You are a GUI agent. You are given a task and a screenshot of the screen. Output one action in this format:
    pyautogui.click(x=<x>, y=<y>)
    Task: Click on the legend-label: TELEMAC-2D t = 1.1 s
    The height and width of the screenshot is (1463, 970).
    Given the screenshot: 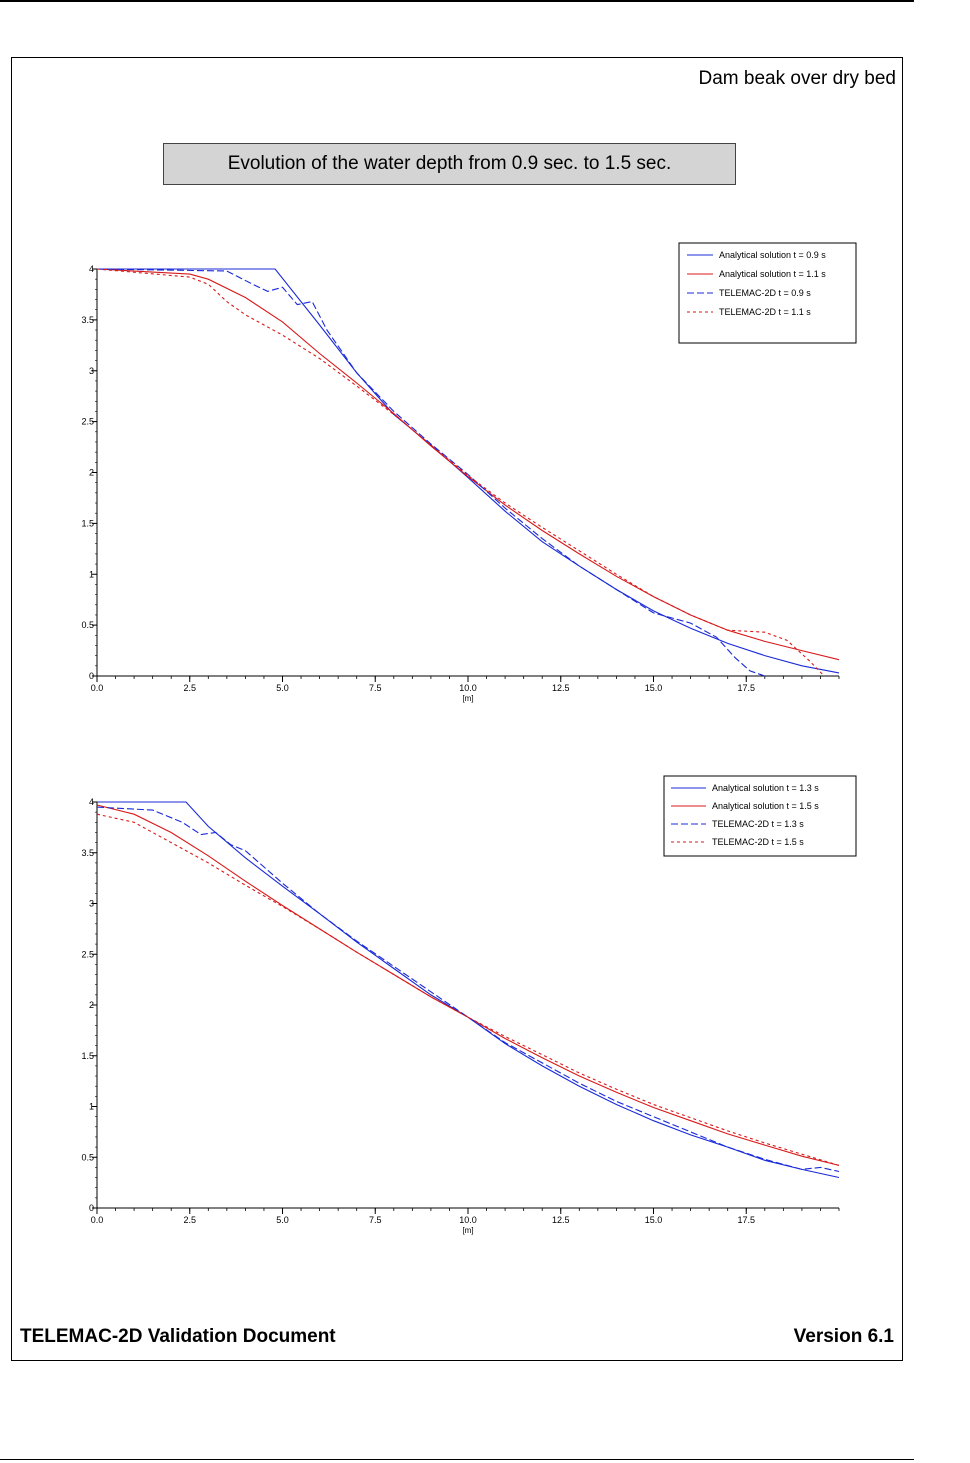 What is the action you would take?
    pyautogui.click(x=765, y=312)
    